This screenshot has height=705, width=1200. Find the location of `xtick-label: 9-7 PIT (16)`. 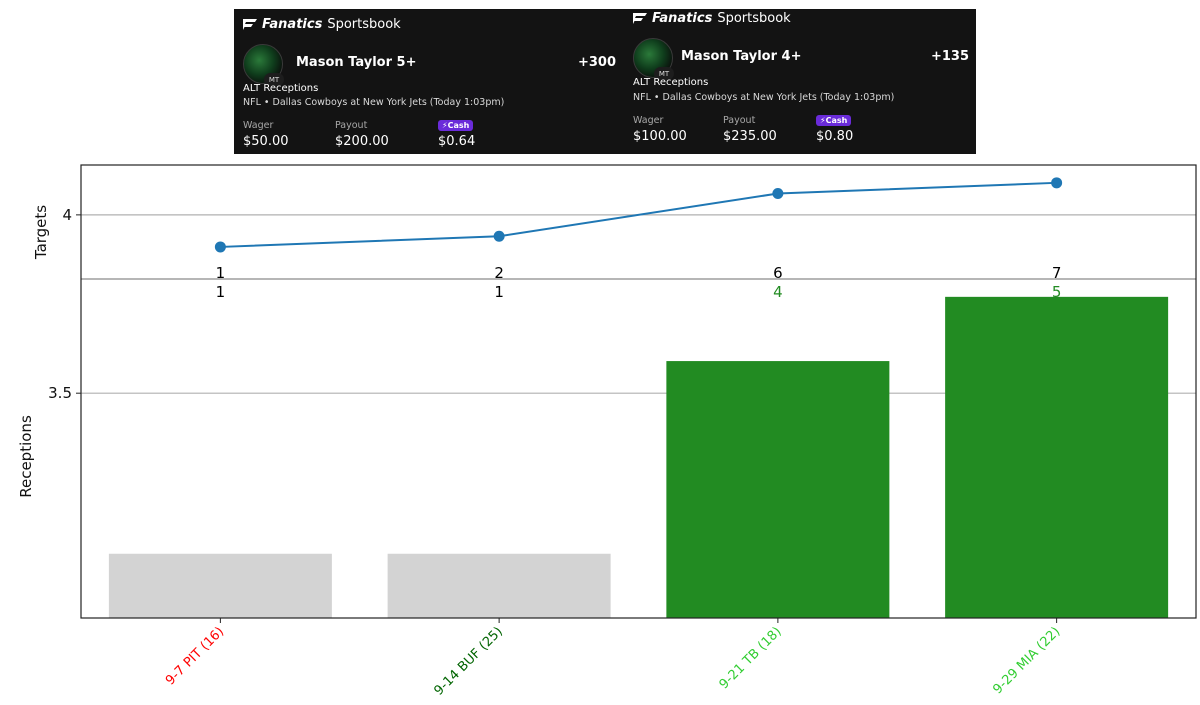

xtick-label: 9-7 PIT (16) is located at coordinates (195, 656).